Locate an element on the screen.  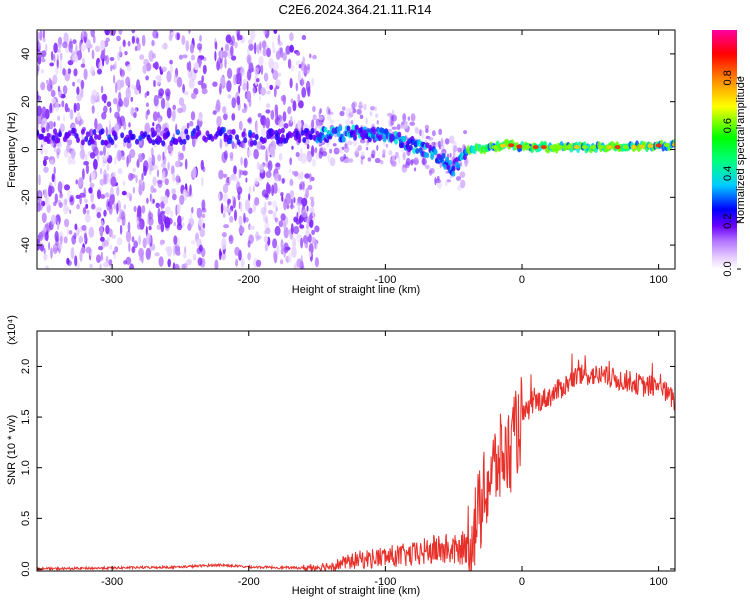
spectrogram-y-tick-label: 0 is located at coordinates (26, 149).